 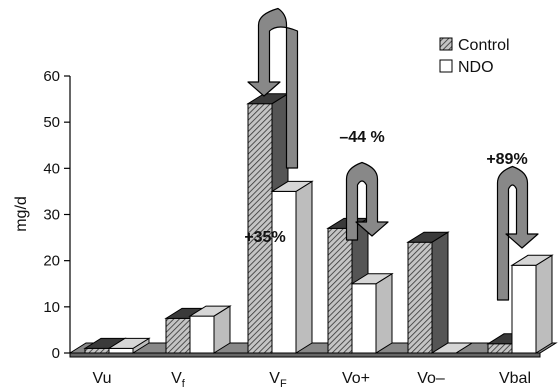 I want to click on arrow-vbal-shape, so click(x=517, y=233).